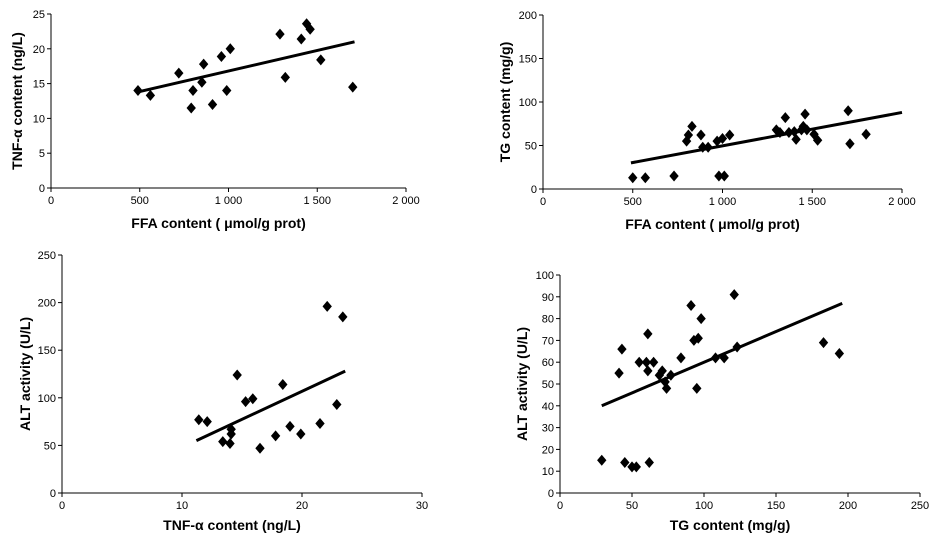  What do you see at coordinates (422, 506) in the screenshot?
I see `x-tick-label: 30` at bounding box center [422, 506].